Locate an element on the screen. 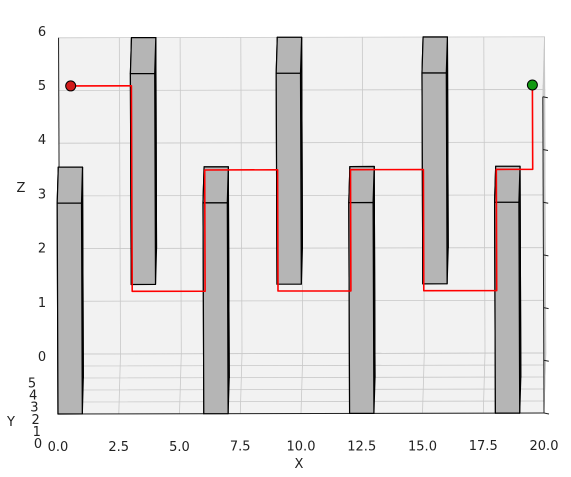  x-tick-label: 17.5 is located at coordinates (483, 446).